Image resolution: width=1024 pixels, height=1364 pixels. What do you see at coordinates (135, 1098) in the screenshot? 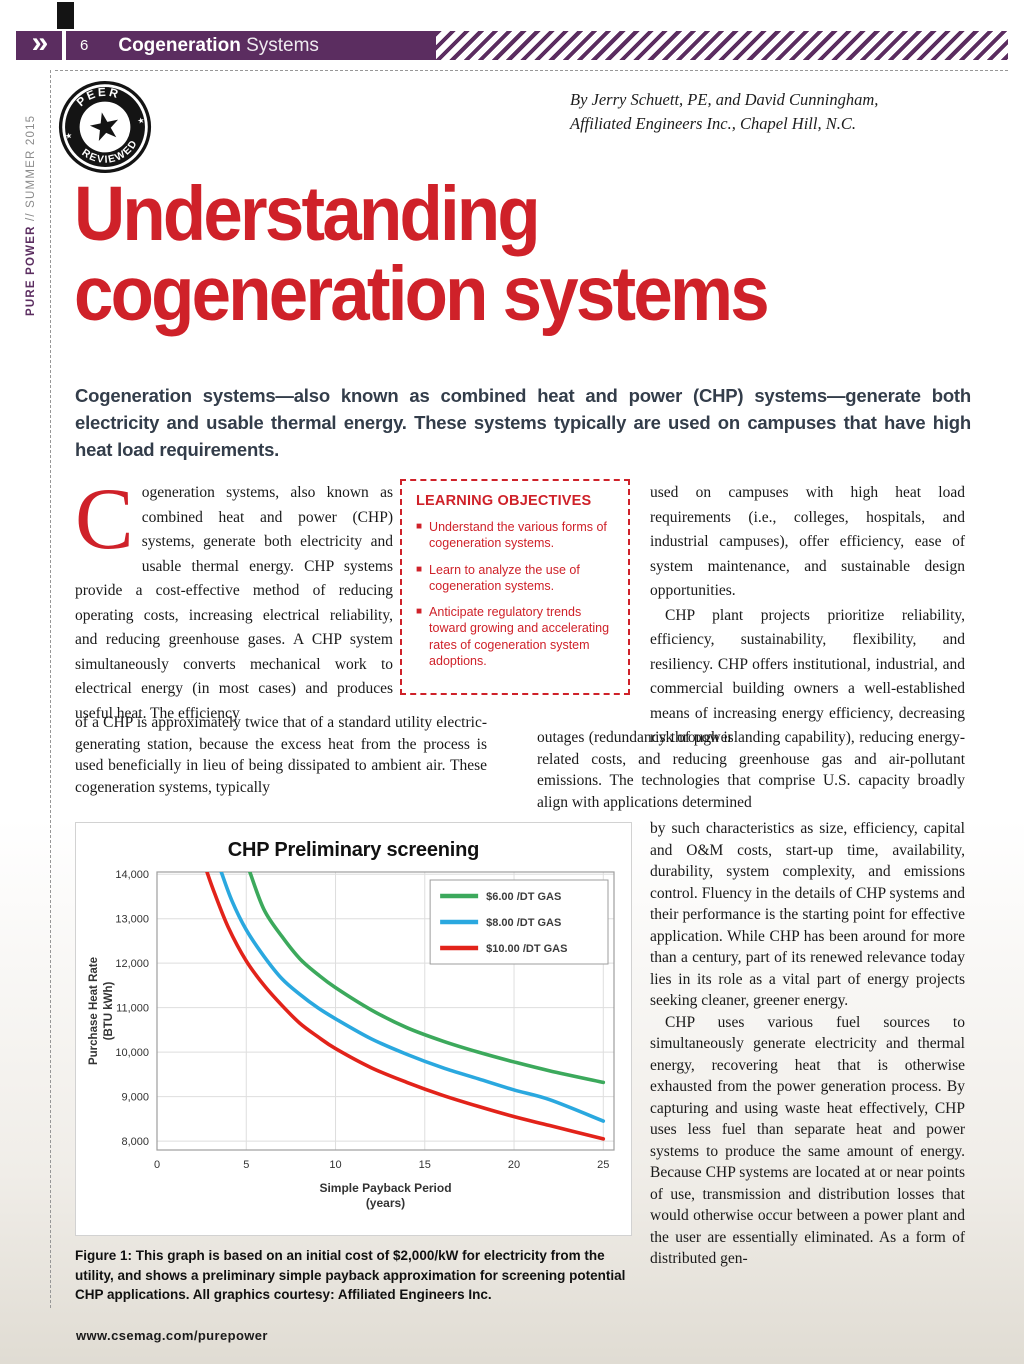
I see `svg-text: 9,000` at bounding box center [135, 1098].